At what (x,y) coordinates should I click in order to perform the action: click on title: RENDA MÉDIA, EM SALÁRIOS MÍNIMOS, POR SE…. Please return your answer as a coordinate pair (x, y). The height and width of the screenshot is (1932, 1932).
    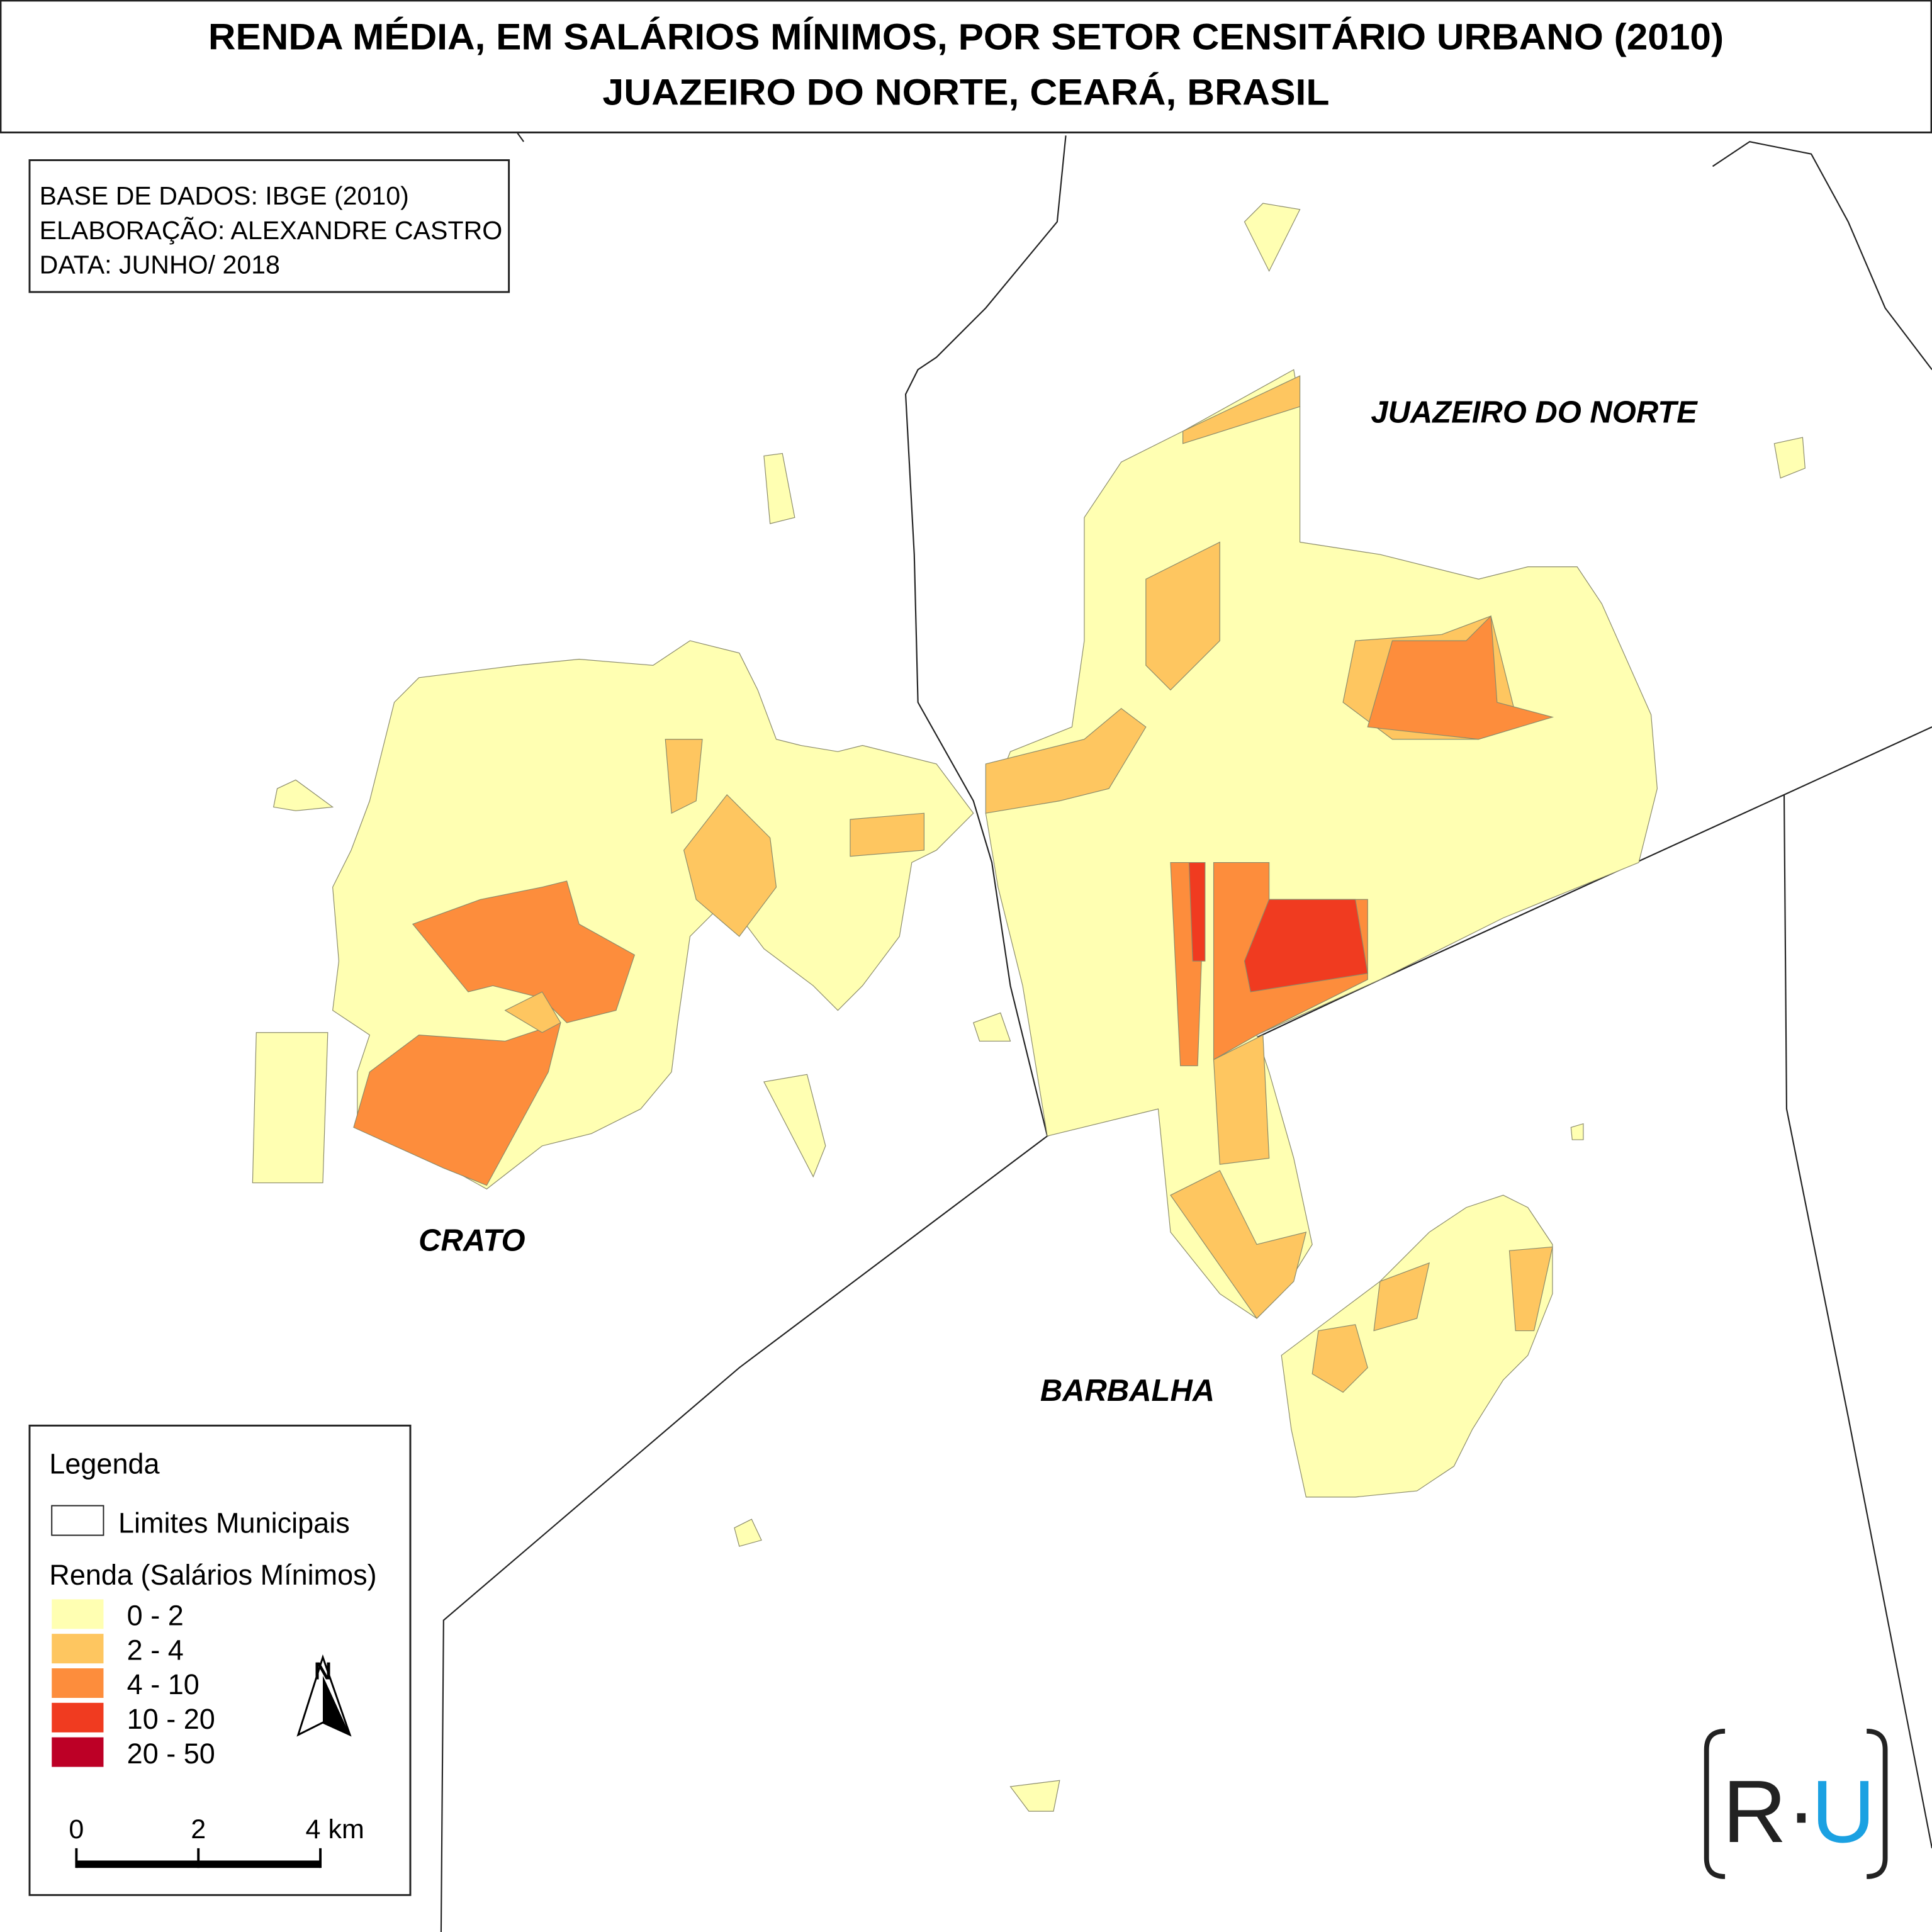
    Looking at the image, I should click on (966, 36).